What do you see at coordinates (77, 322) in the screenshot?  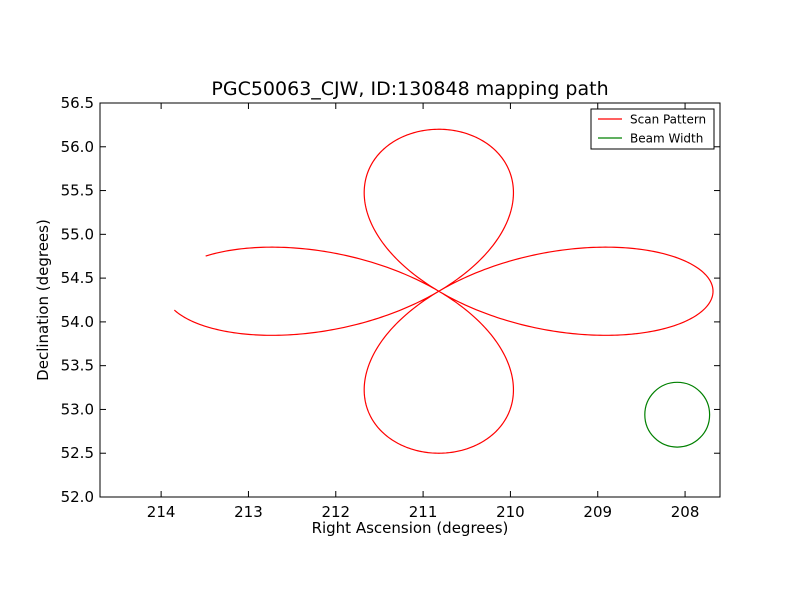 I see `y-tick-label: 54.0` at bounding box center [77, 322].